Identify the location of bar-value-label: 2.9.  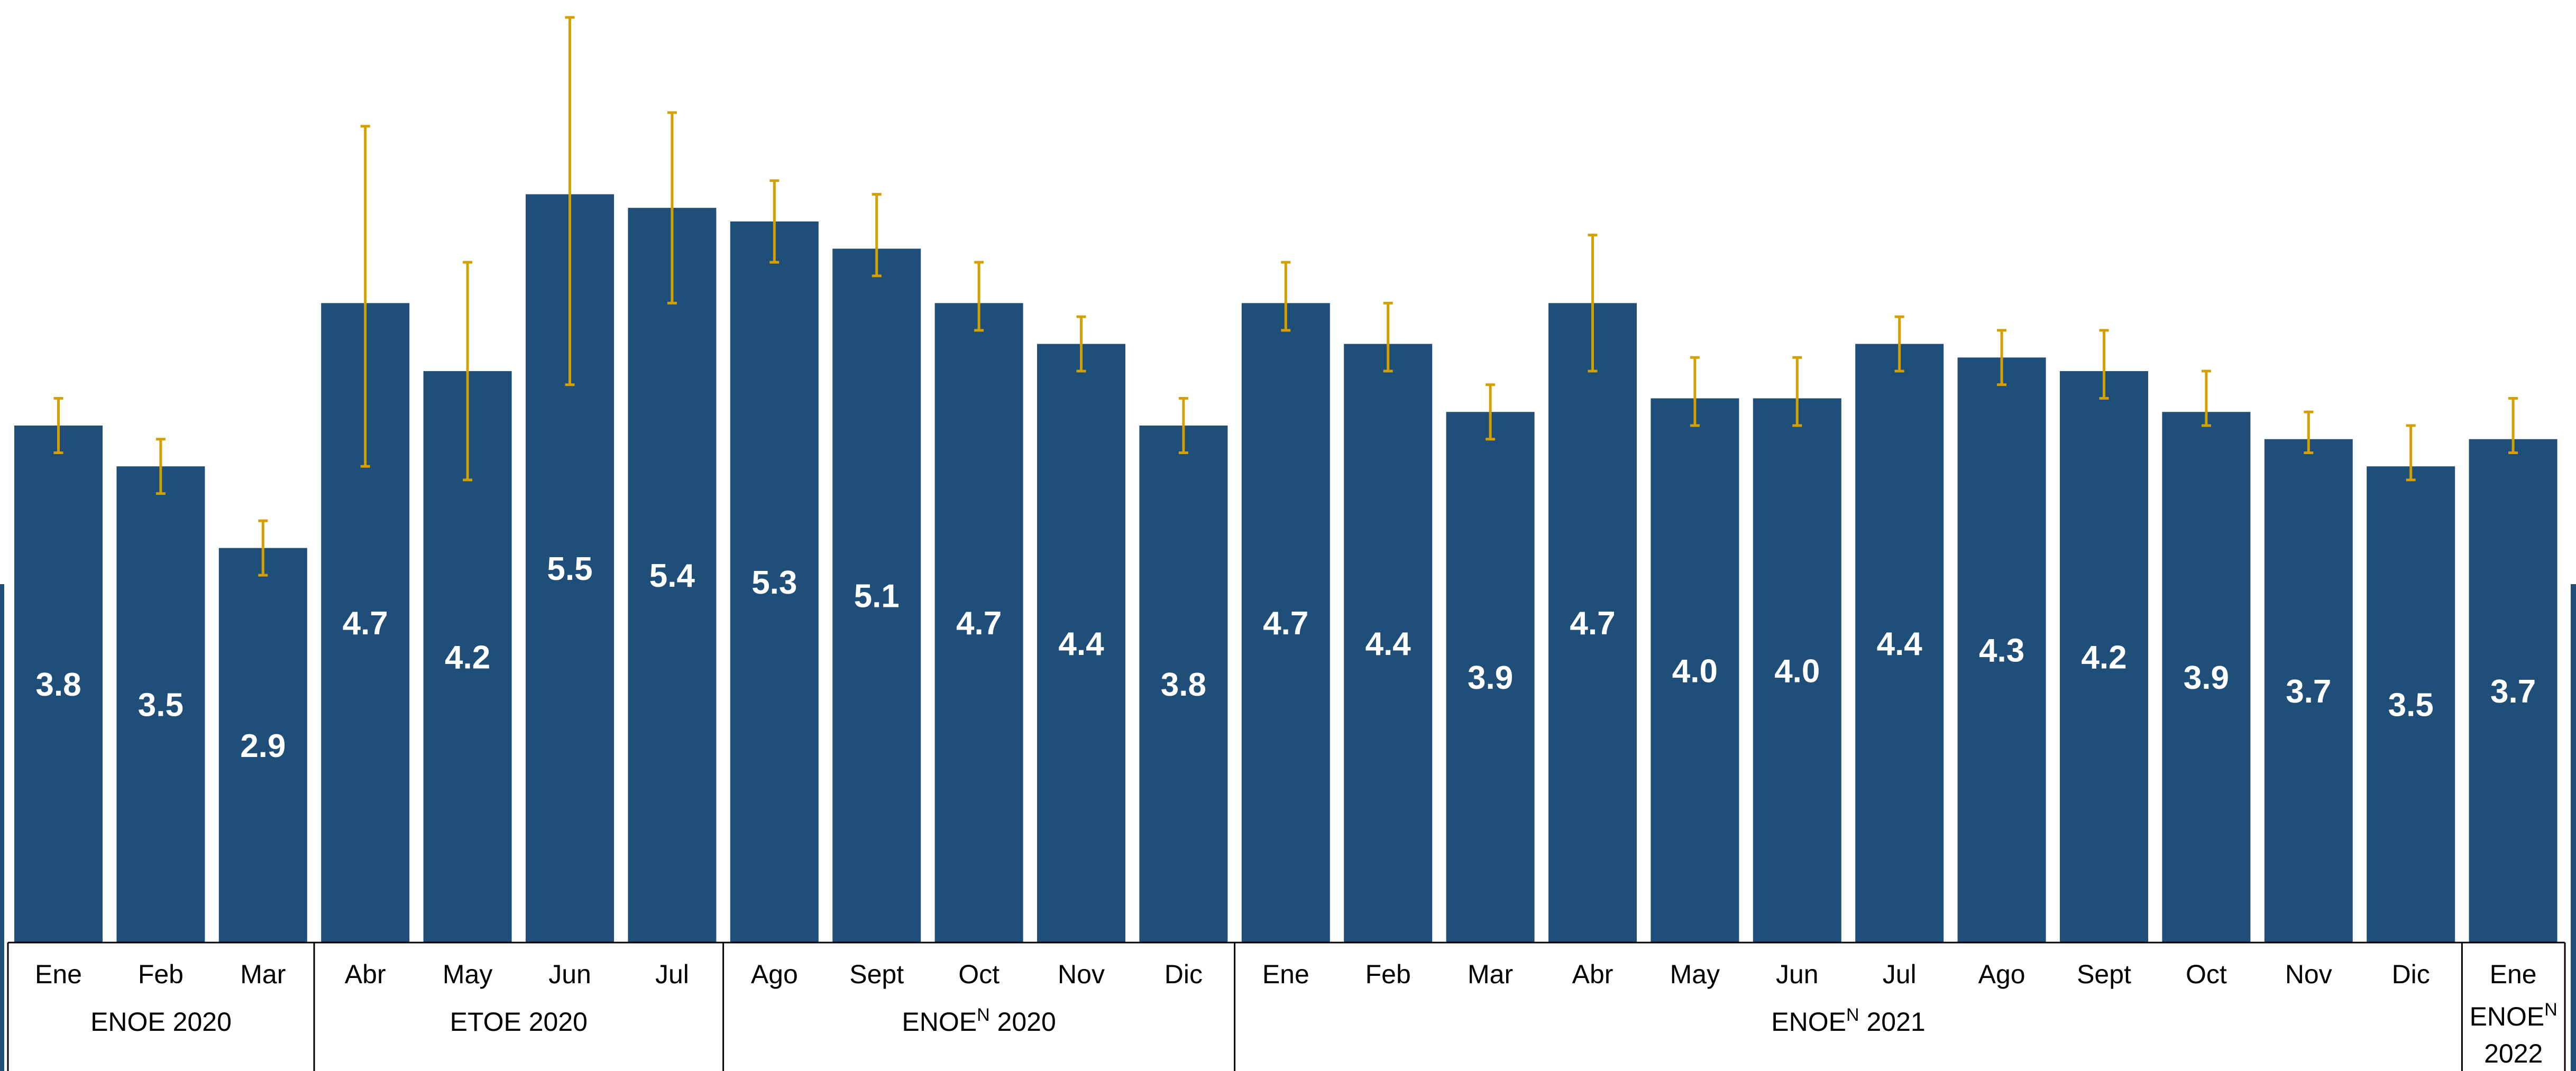
(263, 746).